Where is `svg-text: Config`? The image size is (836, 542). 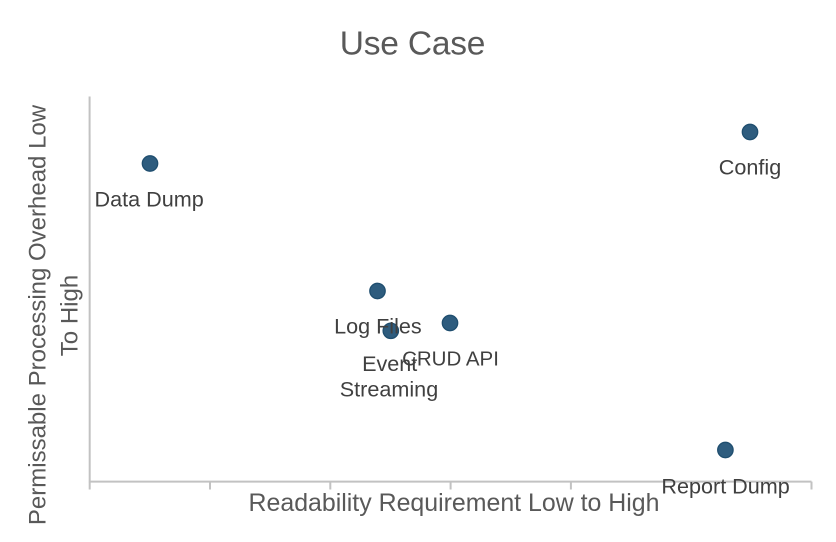 svg-text: Config is located at coordinates (750, 167).